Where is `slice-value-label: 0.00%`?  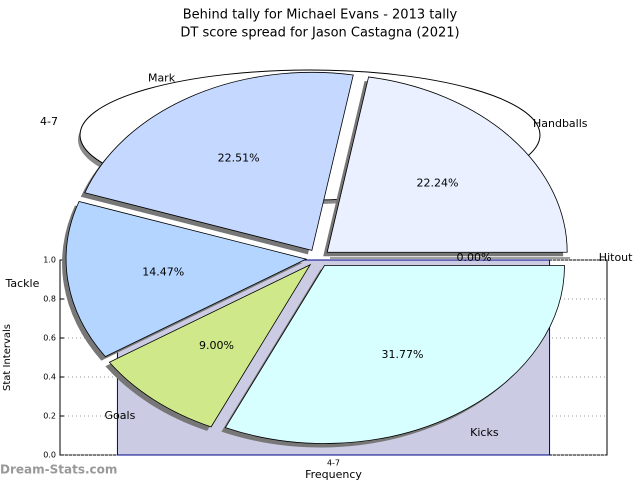 slice-value-label: 0.00% is located at coordinates (474, 257).